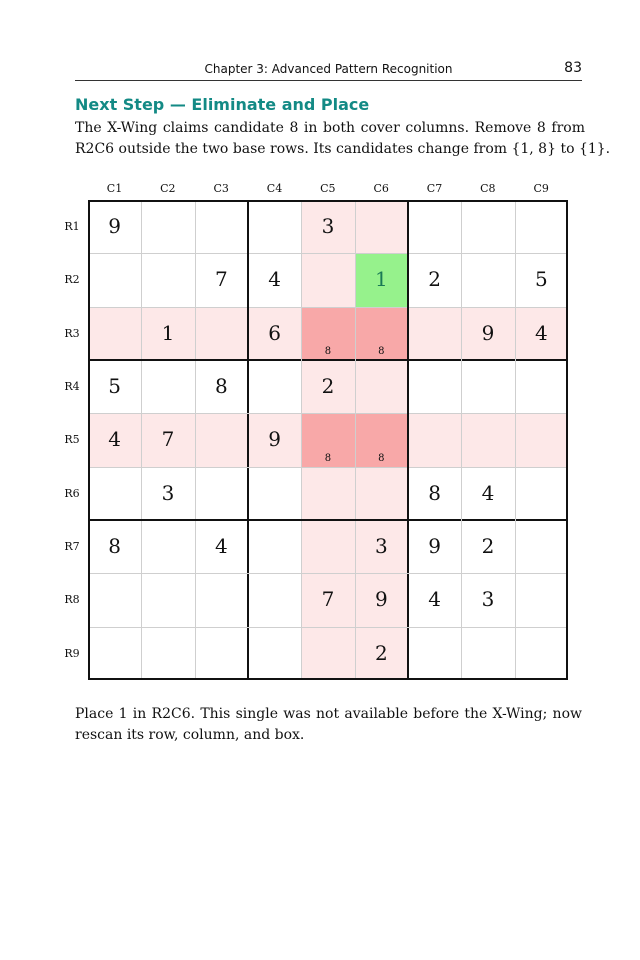 This screenshot has height=960, width=640. What do you see at coordinates (541, 188) in the screenshot?
I see `column-label: C9` at bounding box center [541, 188].